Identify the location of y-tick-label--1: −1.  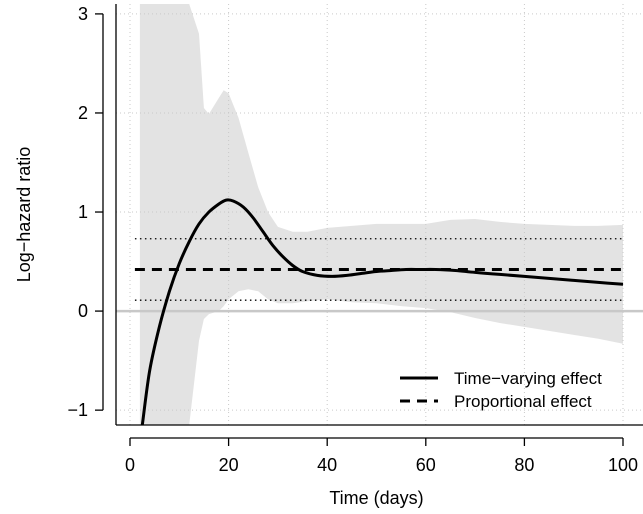
(77, 410).